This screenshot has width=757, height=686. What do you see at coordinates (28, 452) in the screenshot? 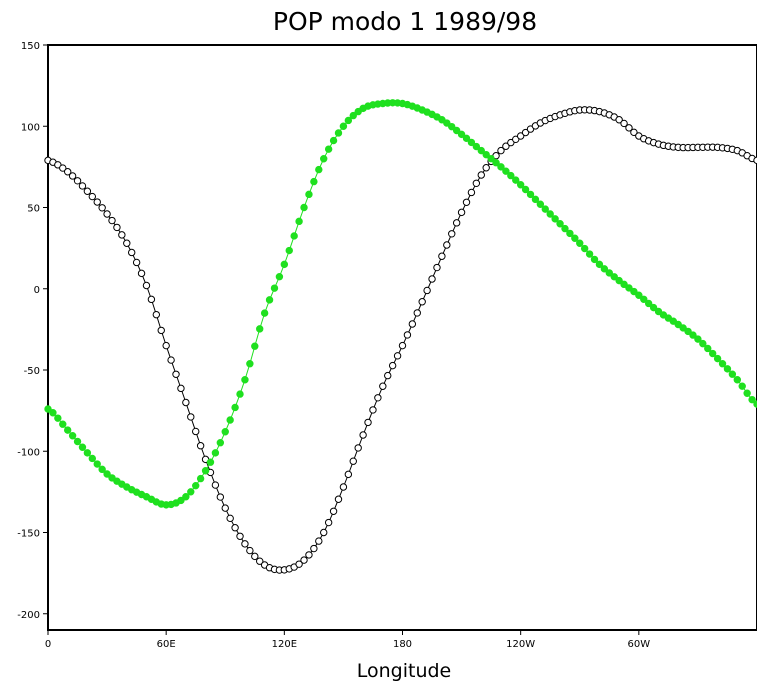
I see `y-tick-label: -100` at bounding box center [28, 452].